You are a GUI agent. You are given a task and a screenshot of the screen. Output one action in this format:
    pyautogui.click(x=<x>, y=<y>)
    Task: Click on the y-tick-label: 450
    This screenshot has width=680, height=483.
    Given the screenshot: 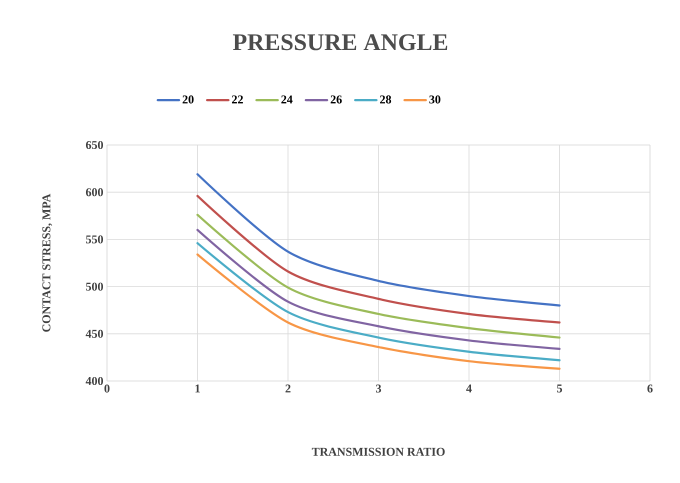 What is the action you would take?
    pyautogui.click(x=95, y=334)
    